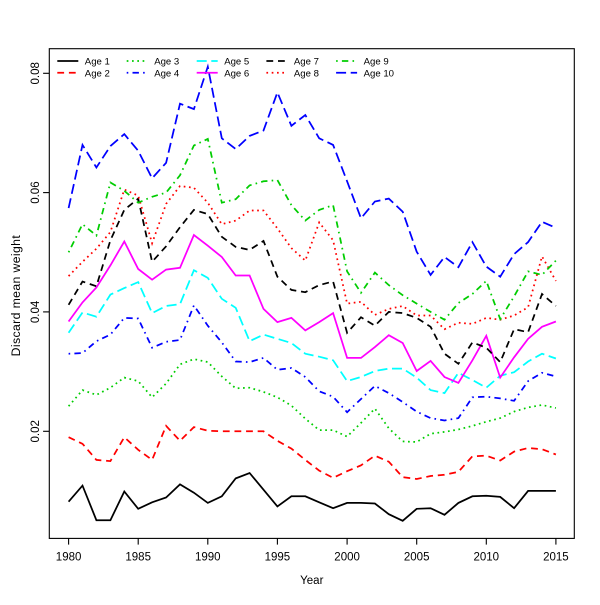  What do you see at coordinates (278, 558) in the screenshot?
I see `svg-text: 1995` at bounding box center [278, 558].